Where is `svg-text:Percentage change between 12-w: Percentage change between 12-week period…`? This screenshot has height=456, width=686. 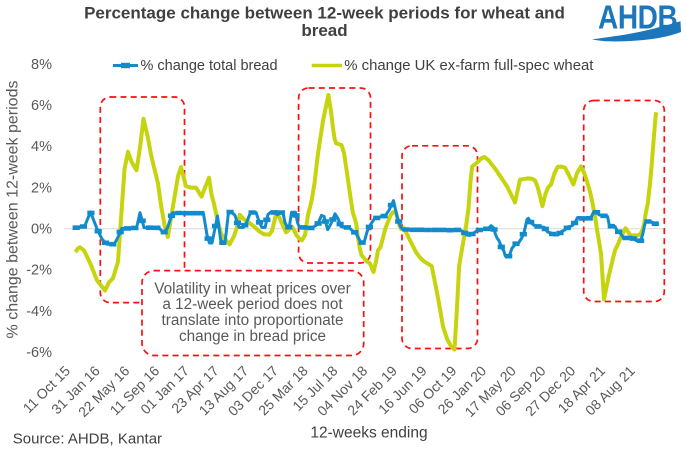
svg-text:Percentage change between 12-w: Percentage change between 12-week period… is located at coordinates (324, 13).